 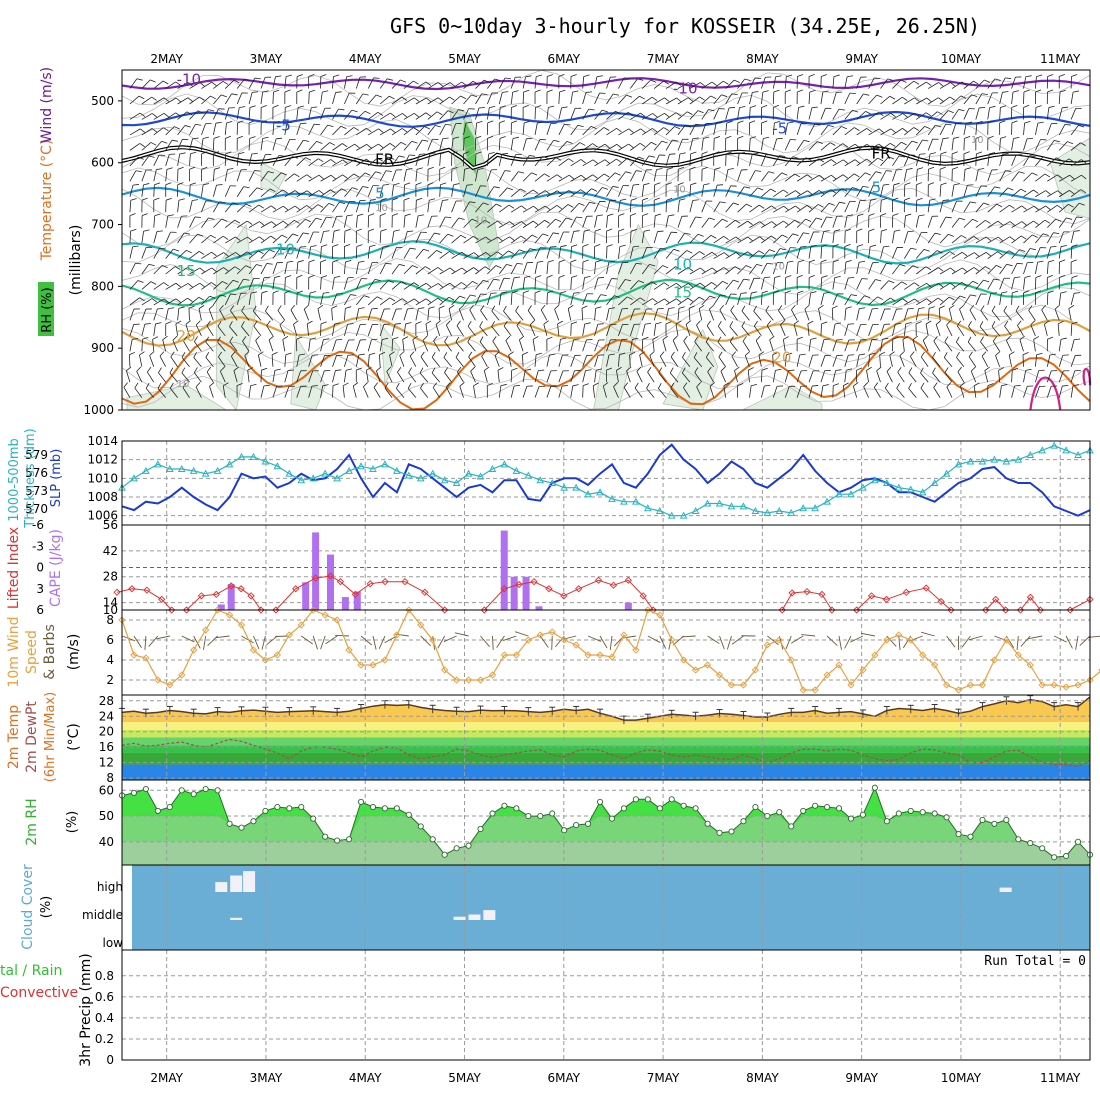 What do you see at coordinates (14, 480) in the screenshot?
I see `thickness-axis-label: 1000-500mb` at bounding box center [14, 480].